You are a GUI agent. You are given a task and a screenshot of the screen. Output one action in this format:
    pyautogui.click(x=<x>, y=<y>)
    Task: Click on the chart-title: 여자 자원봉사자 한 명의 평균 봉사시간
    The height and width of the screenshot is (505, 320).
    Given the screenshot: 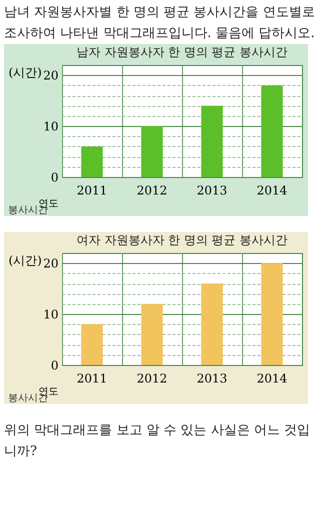 What is the action you would take?
    pyautogui.click(x=182, y=240)
    